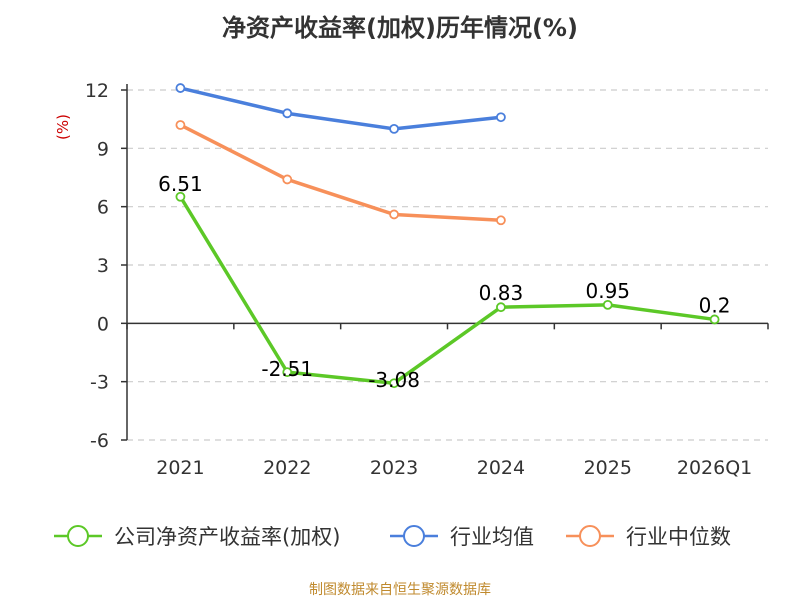 This screenshot has height=600, width=800. I want to click on x-tick-label: 2026Q1, so click(714, 468).